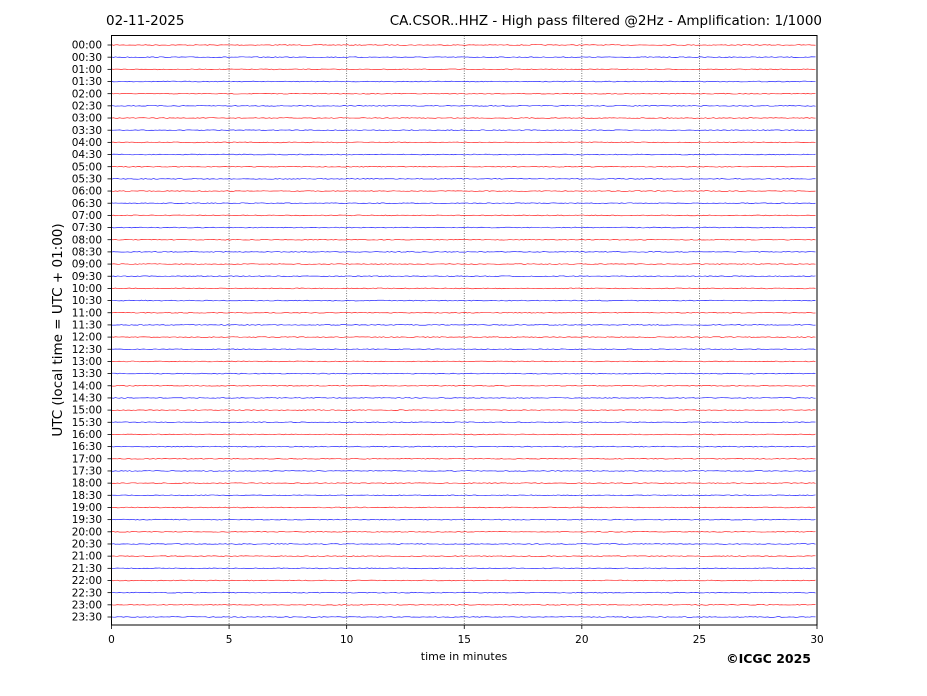 Image resolution: width=927 pixels, height=696 pixels. I want to click on y-tick-label: 09:00, so click(87, 265).